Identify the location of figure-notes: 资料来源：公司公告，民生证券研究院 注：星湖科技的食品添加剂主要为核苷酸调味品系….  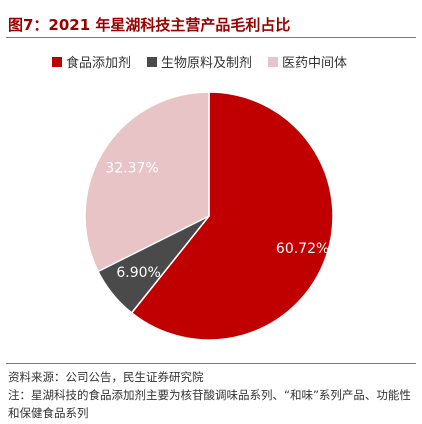
(212, 395).